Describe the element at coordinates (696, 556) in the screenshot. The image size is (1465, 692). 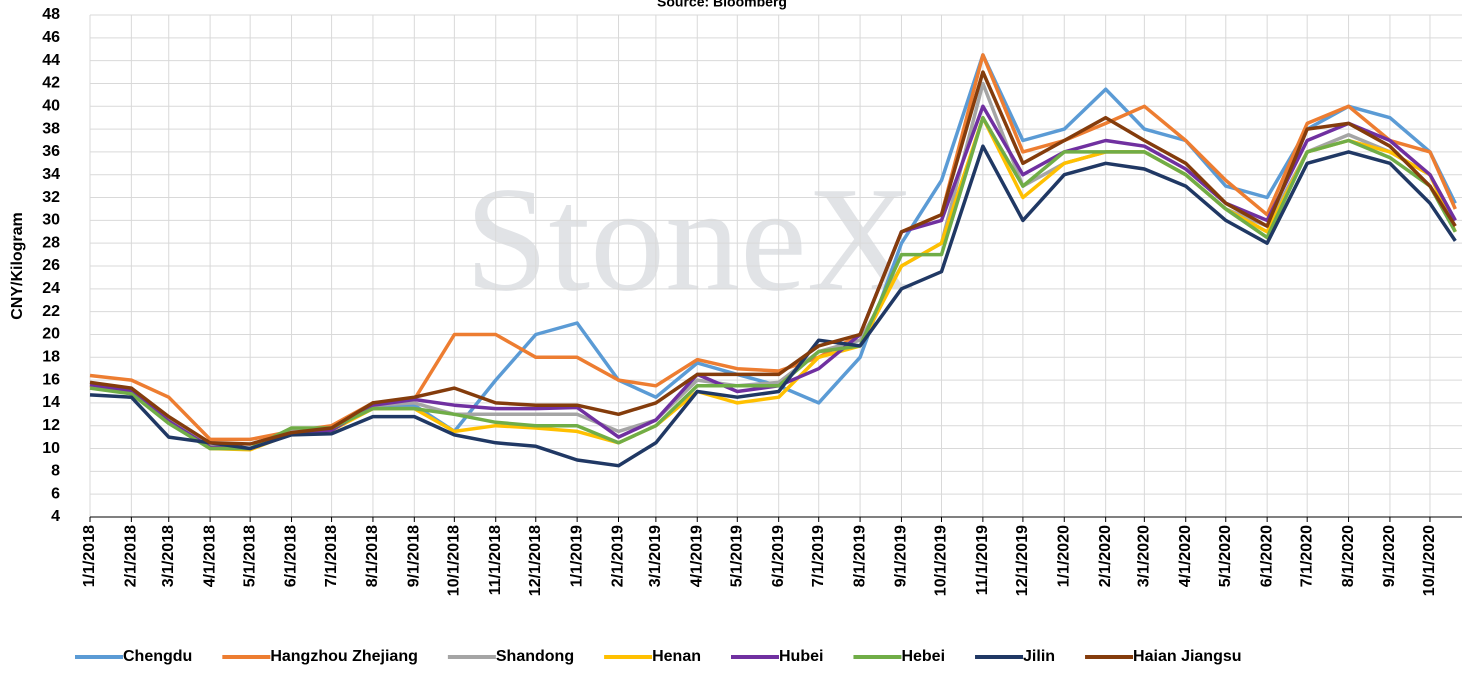
I see `x-tick-label: 4/1/2019` at that location.